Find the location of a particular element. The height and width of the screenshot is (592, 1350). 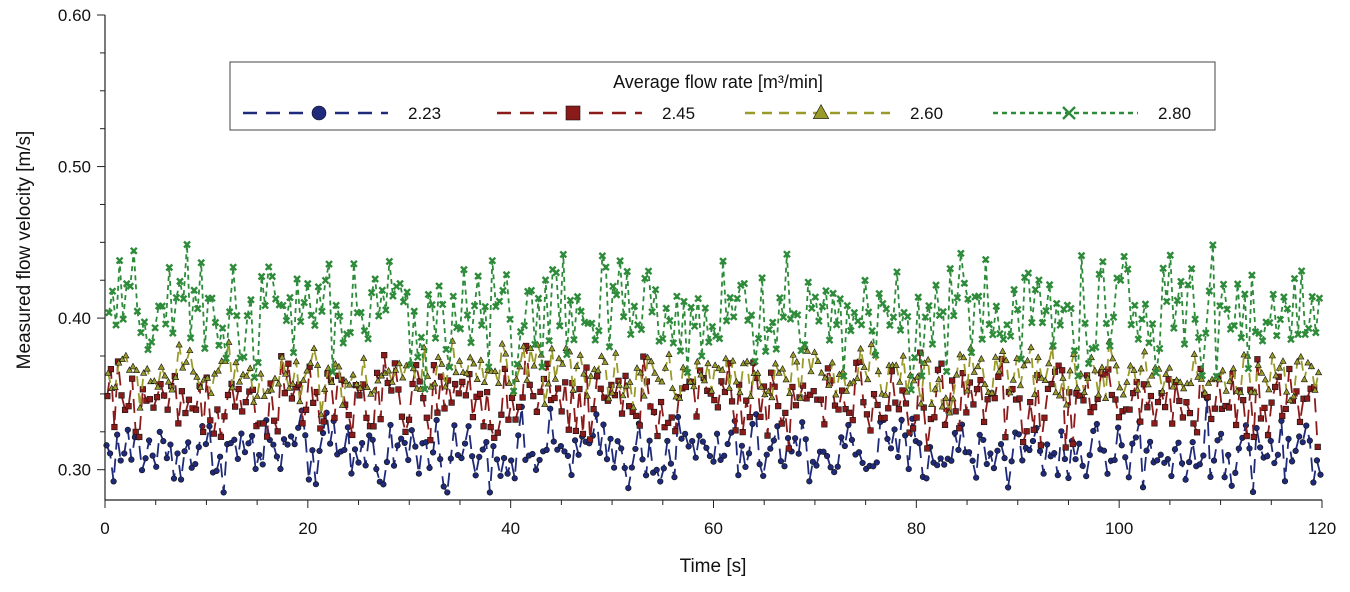

legend-entry: 2.45 is located at coordinates (596, 113).